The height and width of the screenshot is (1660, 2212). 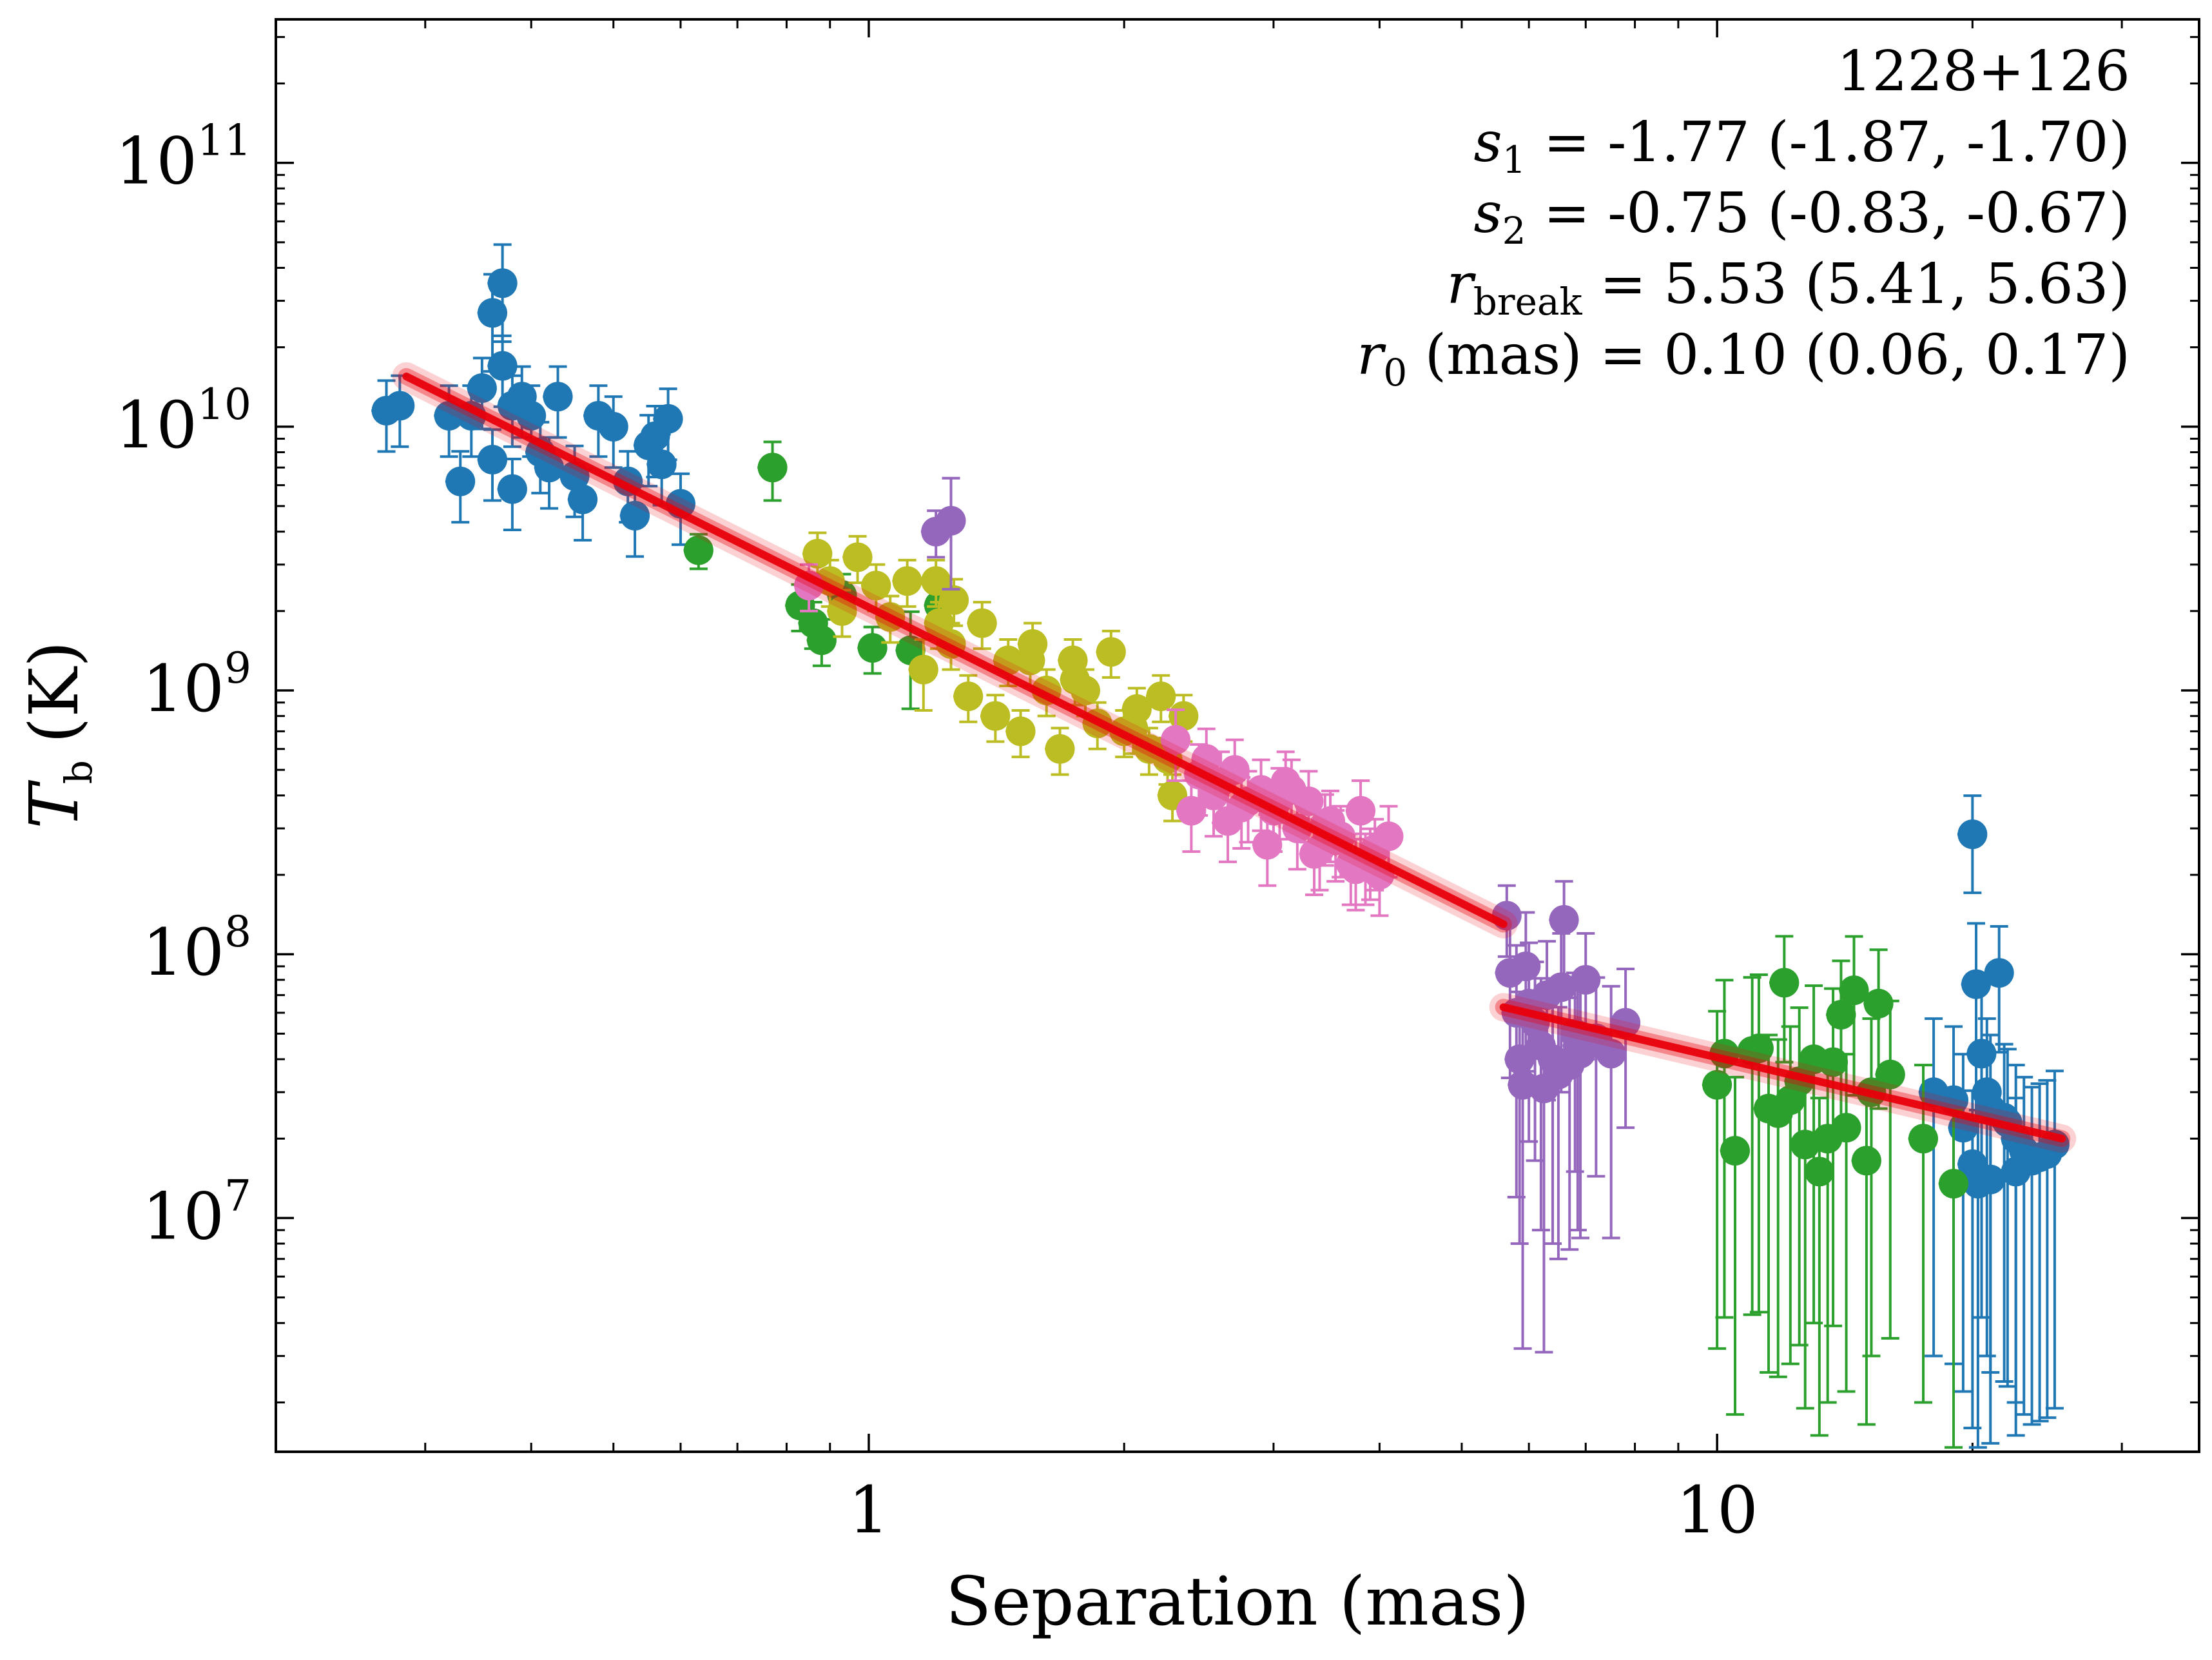 What do you see at coordinates (1303, 1510) in the screenshot?
I see `x-tick-labels: 1 10` at bounding box center [1303, 1510].